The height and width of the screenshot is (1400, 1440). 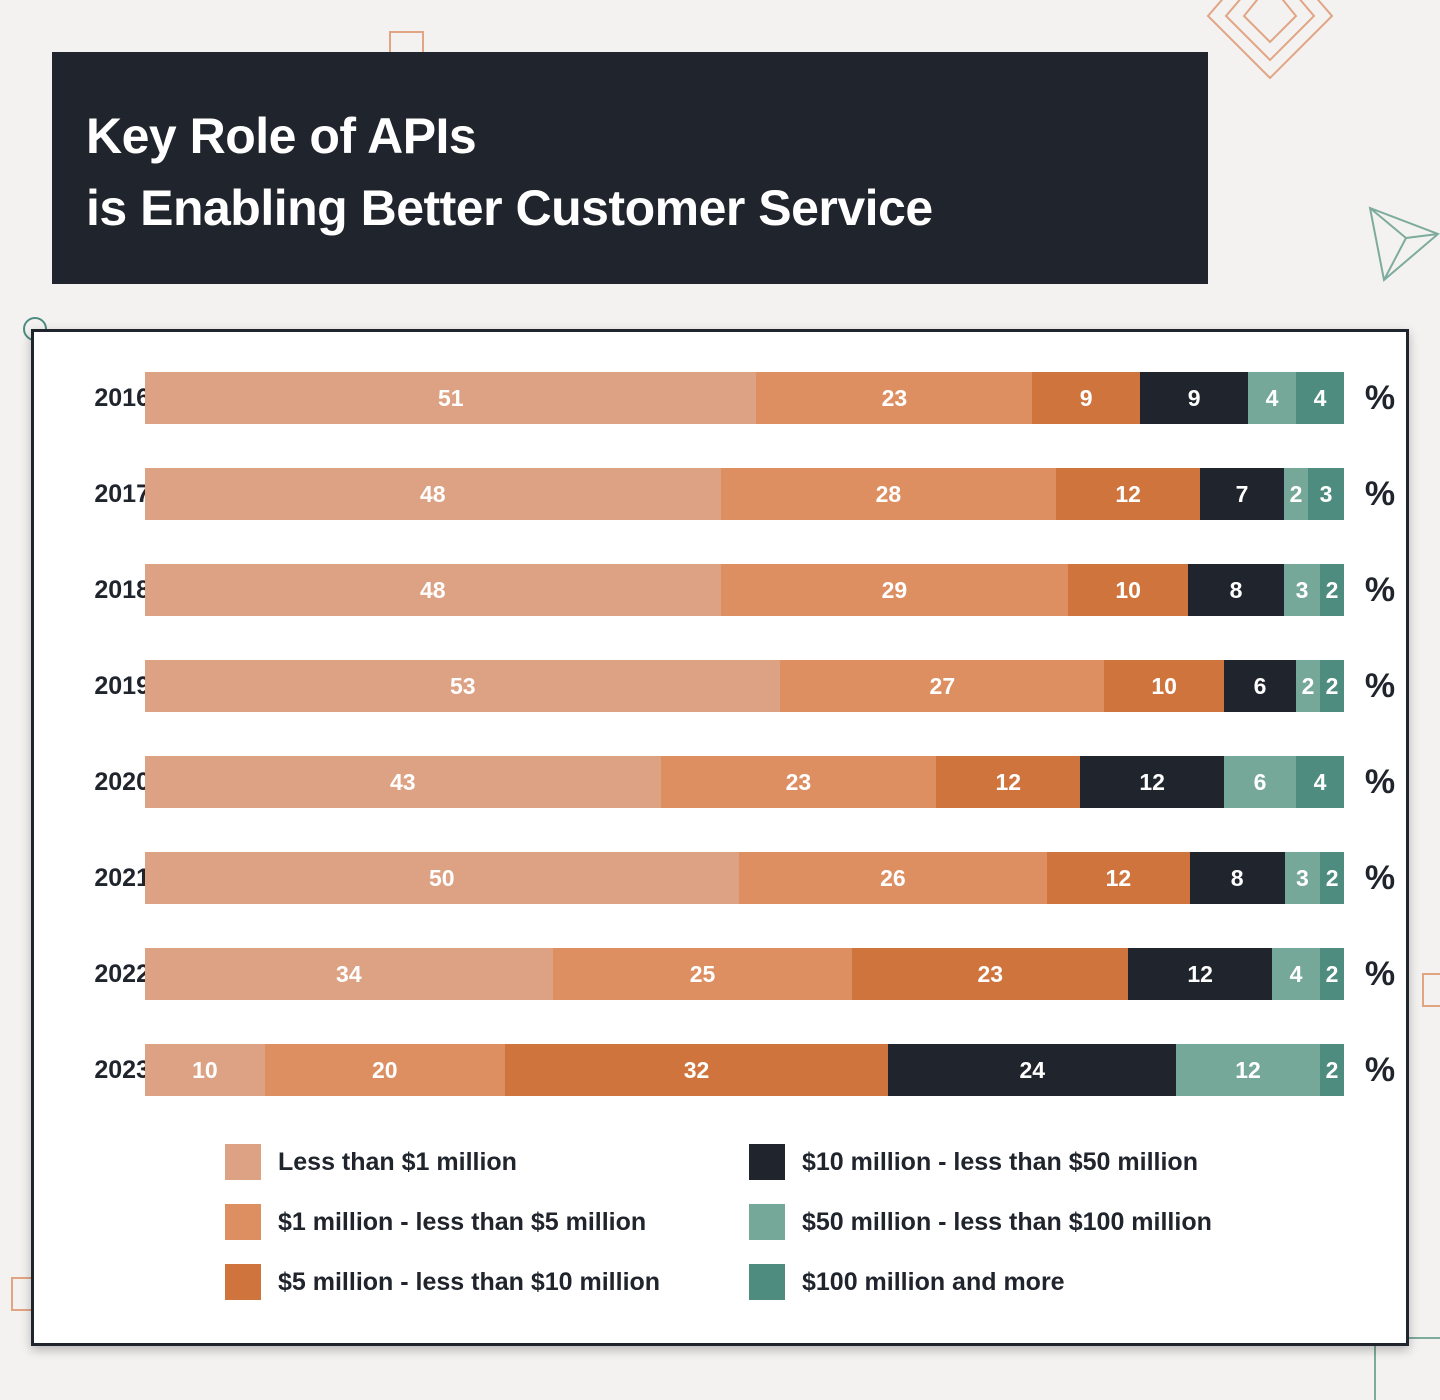 What do you see at coordinates (1086, 398) in the screenshot?
I see `bar-segment-m5_10: 9` at bounding box center [1086, 398].